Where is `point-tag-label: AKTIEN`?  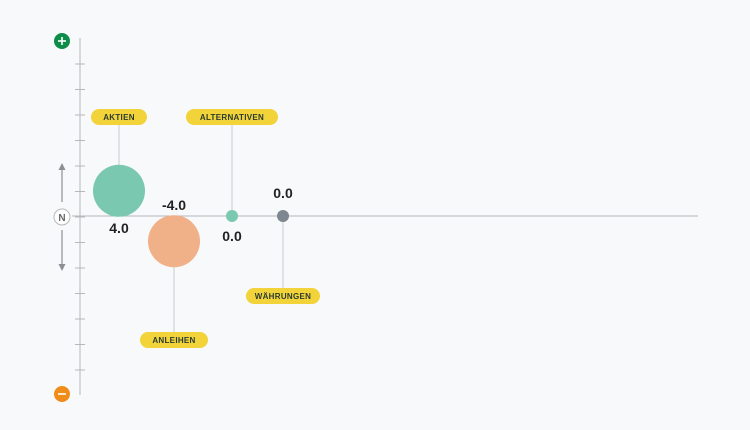 point-tag-label: AKTIEN is located at coordinates (119, 117).